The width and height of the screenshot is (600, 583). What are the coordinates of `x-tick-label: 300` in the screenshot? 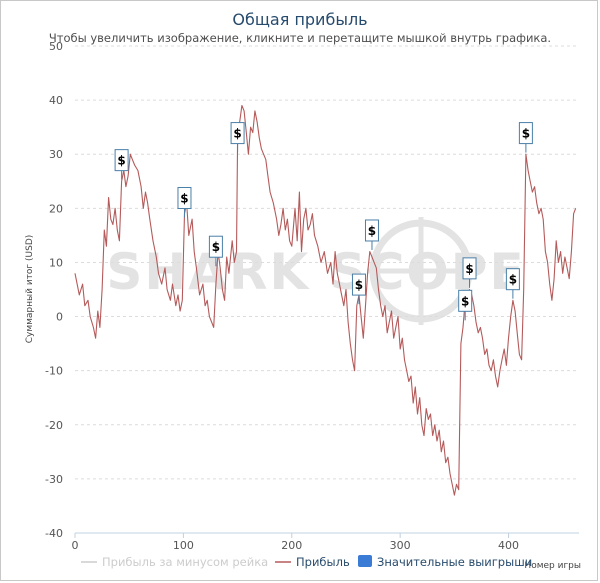 It's located at (400, 545).